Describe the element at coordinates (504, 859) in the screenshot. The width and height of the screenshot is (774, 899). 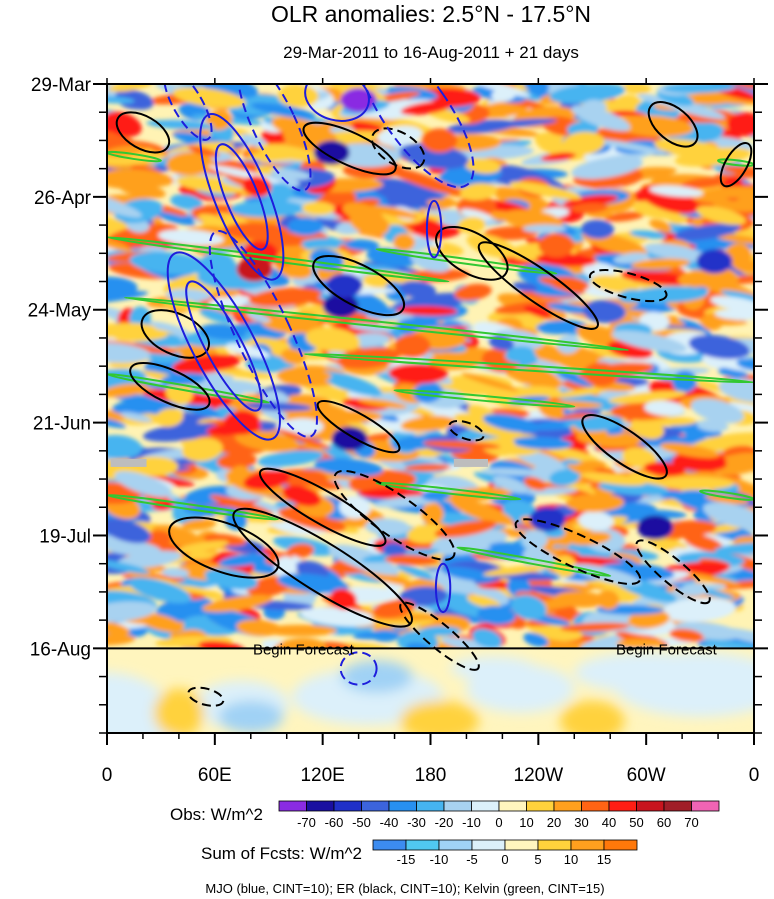
I see `fcst-colorbar-level: 0` at that location.